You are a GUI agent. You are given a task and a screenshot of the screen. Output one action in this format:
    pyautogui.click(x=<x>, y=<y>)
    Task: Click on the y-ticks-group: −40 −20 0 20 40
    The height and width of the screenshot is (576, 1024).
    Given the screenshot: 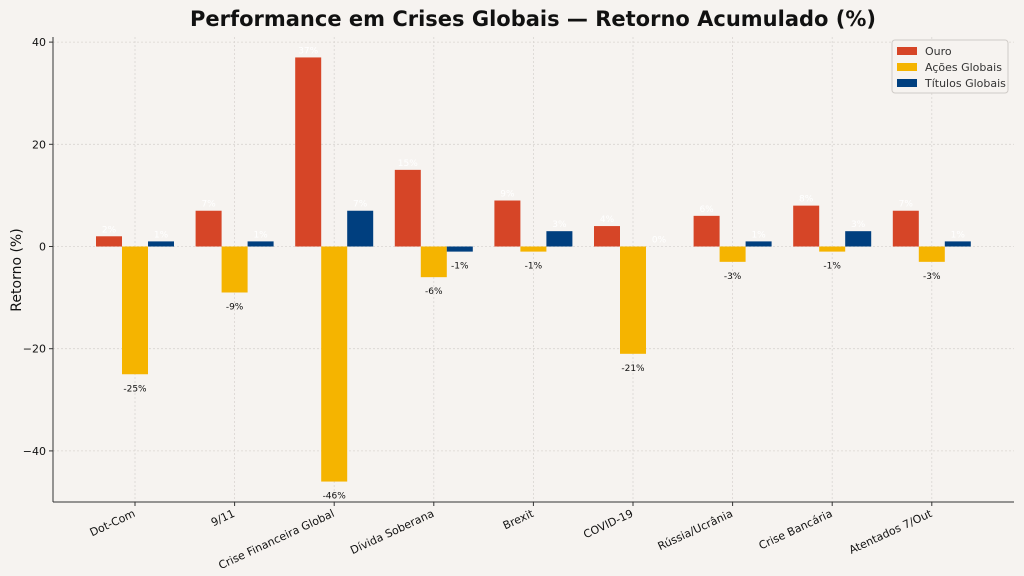 What is the action you would take?
    pyautogui.click(x=38, y=247)
    